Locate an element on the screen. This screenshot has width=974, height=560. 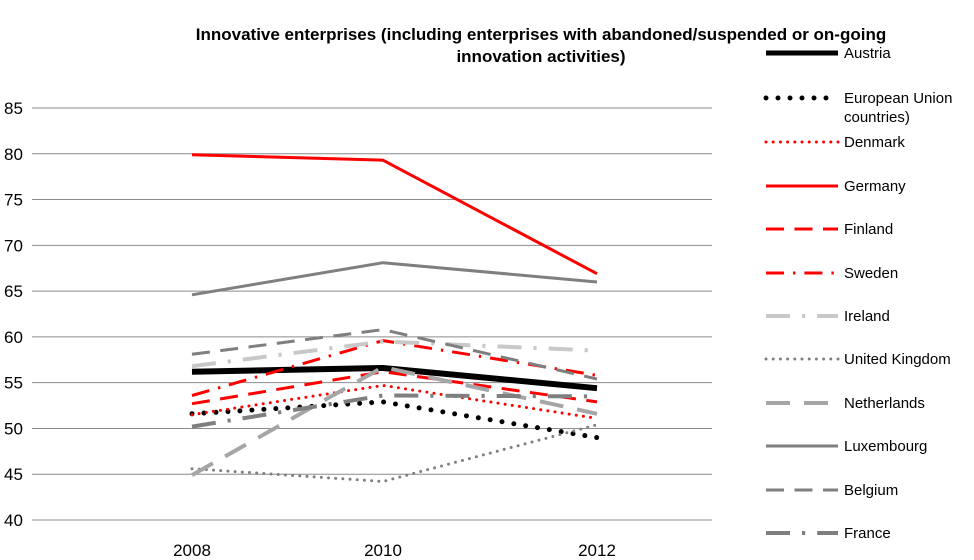
y-axis-ticks: 40 45 50 55 60 65 70 75 80 85 is located at coordinates (13, 314).